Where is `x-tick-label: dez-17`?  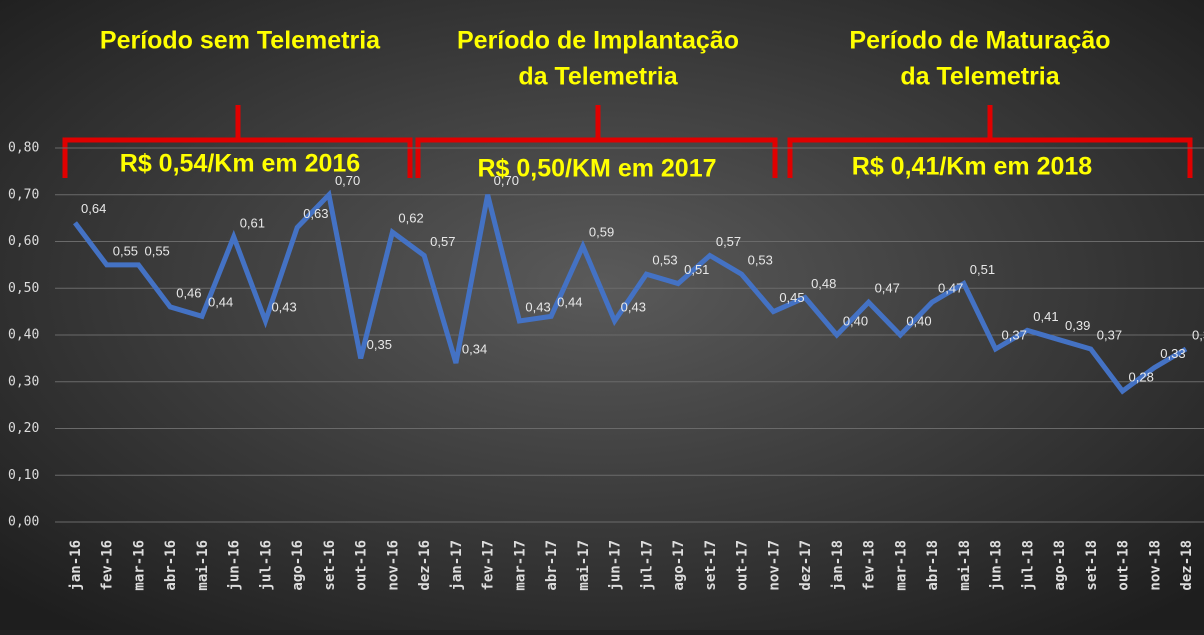
x-tick-label: dez-17 is located at coordinates (806, 565).